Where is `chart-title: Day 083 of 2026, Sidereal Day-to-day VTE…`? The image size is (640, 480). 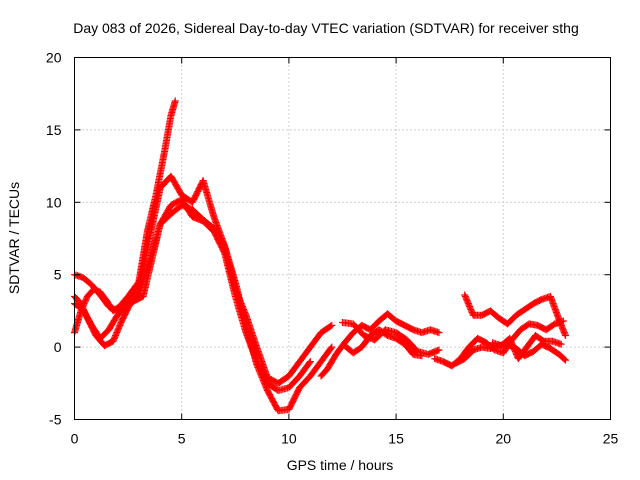 chart-title: Day 083 of 2026, Sidereal Day-to-day VTE… is located at coordinates (326, 28).